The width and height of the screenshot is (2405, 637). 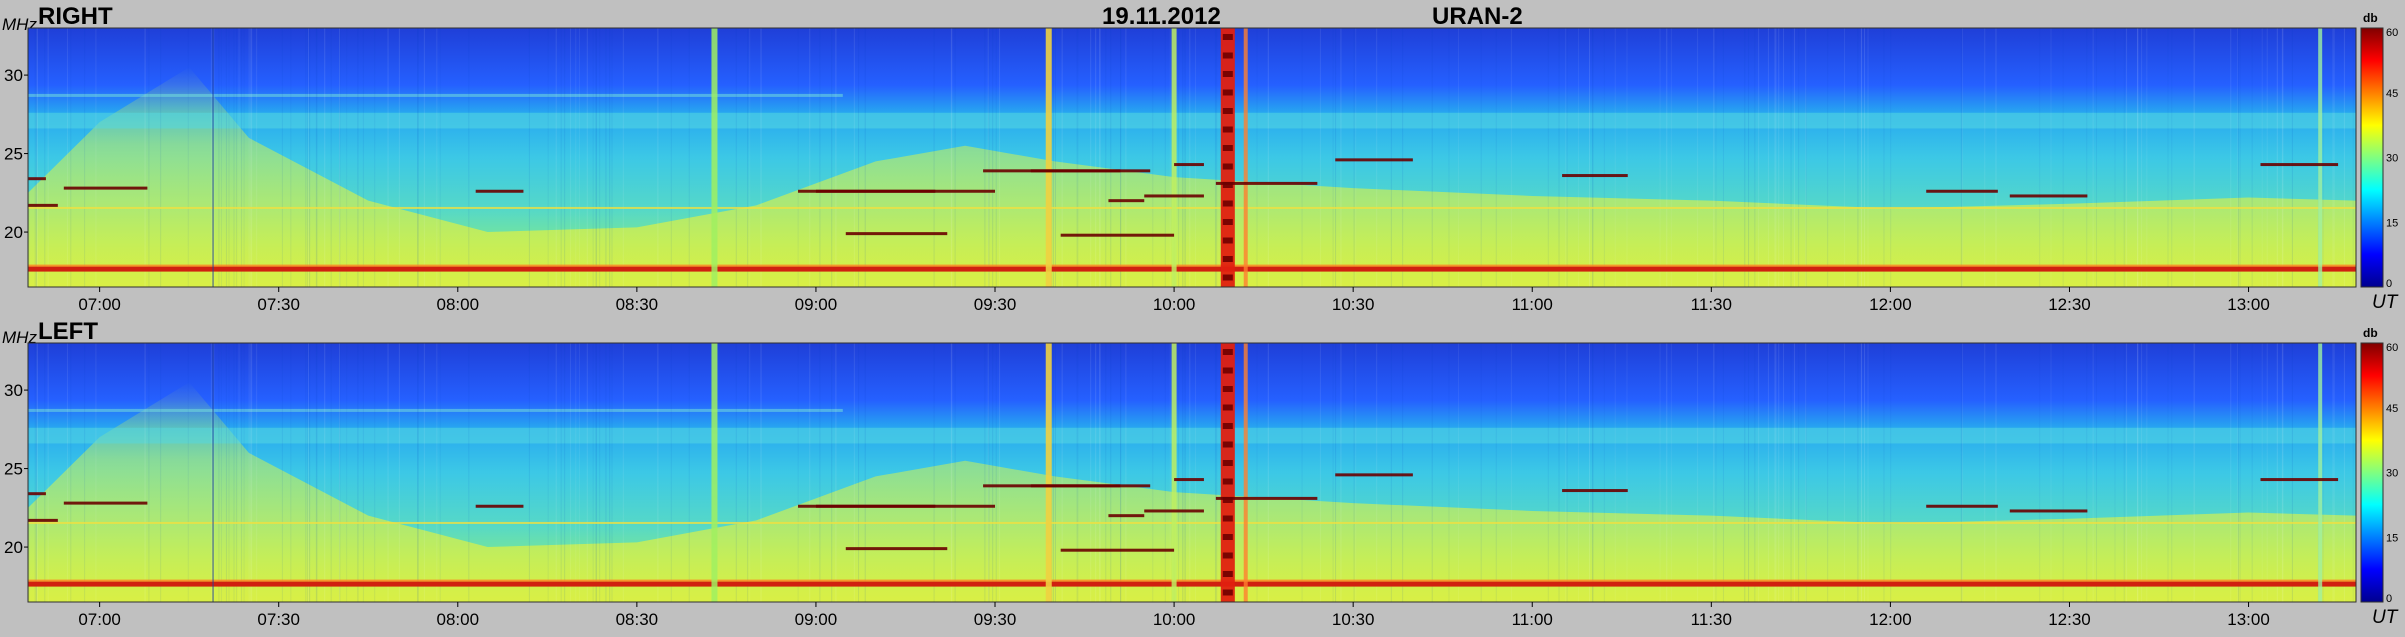 I want to click on x-tick-label: 08:30, so click(x=637, y=304).